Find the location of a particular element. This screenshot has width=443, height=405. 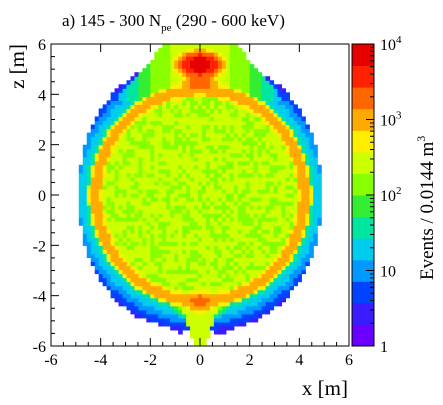

colorbar-segment is located at coordinates (363, 206).